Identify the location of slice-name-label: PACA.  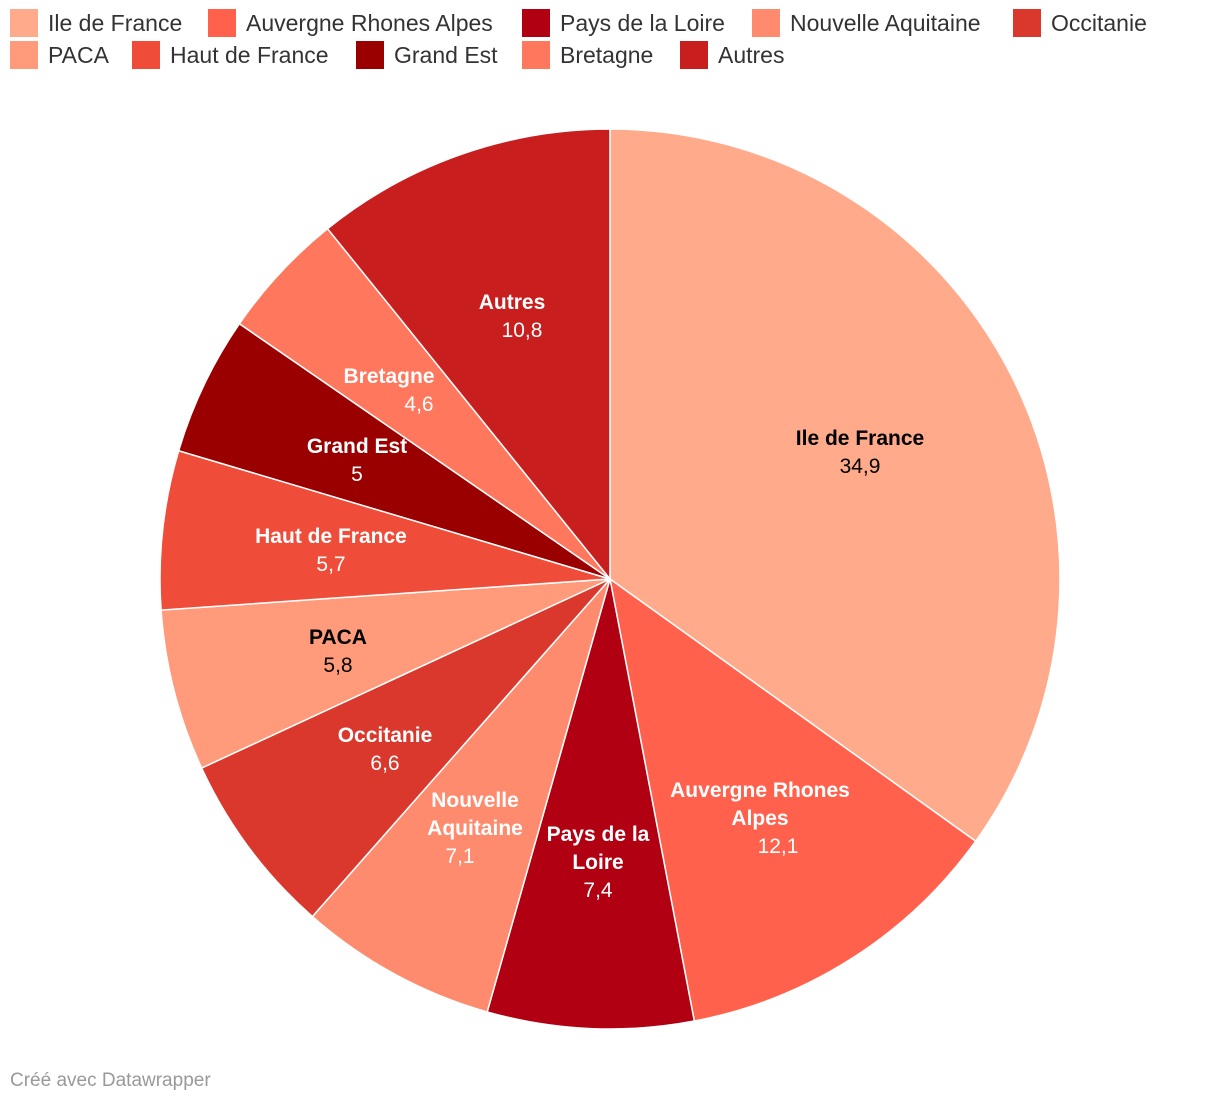
(338, 637).